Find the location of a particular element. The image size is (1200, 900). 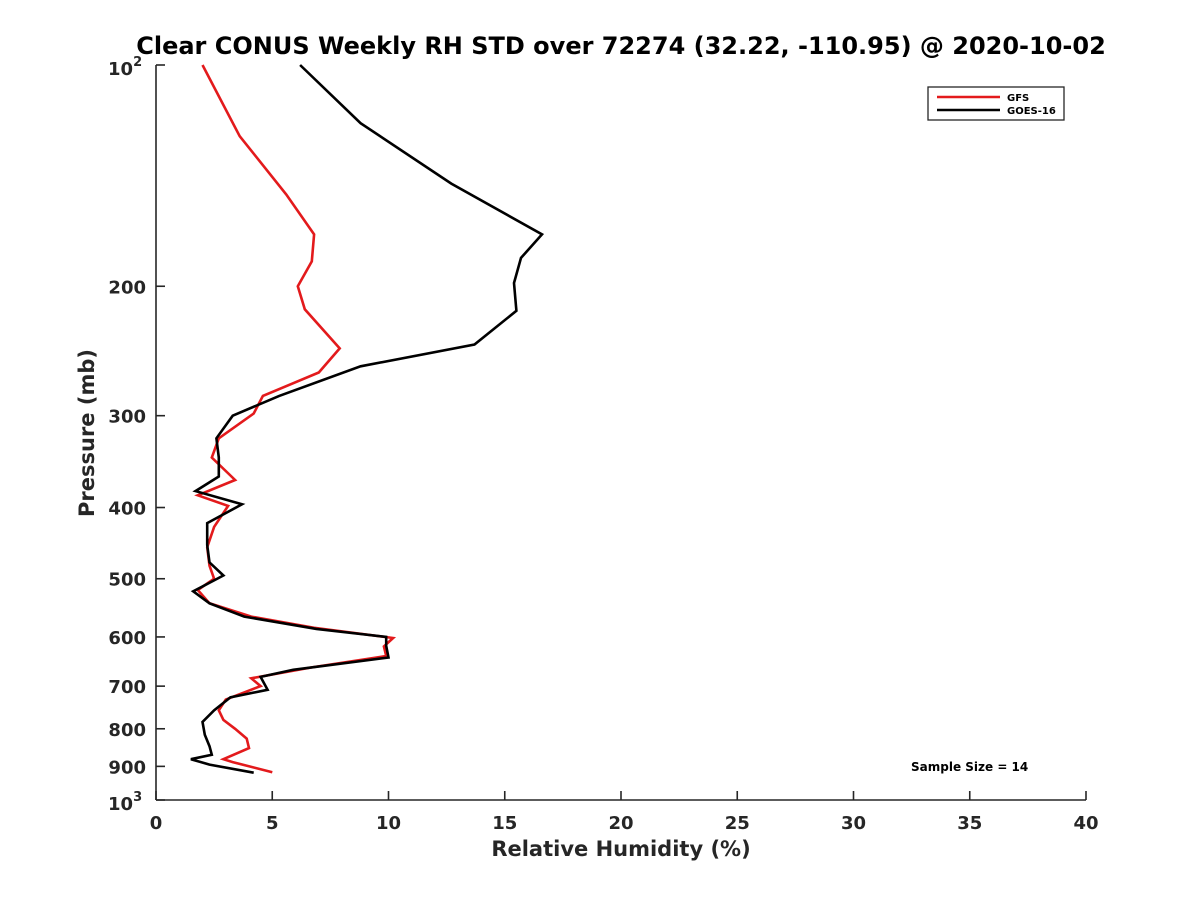

x-tick-label: 5 is located at coordinates (272, 823).